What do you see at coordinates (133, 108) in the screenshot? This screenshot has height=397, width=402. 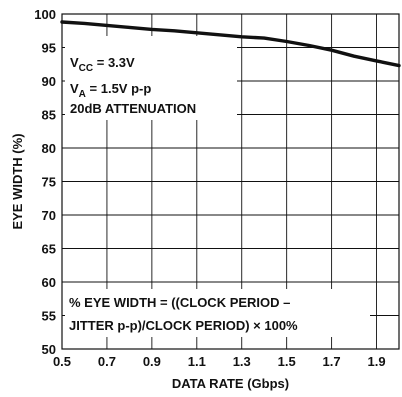 I see `attenuation-condition: 20dB ATTENUATION` at bounding box center [133, 108].